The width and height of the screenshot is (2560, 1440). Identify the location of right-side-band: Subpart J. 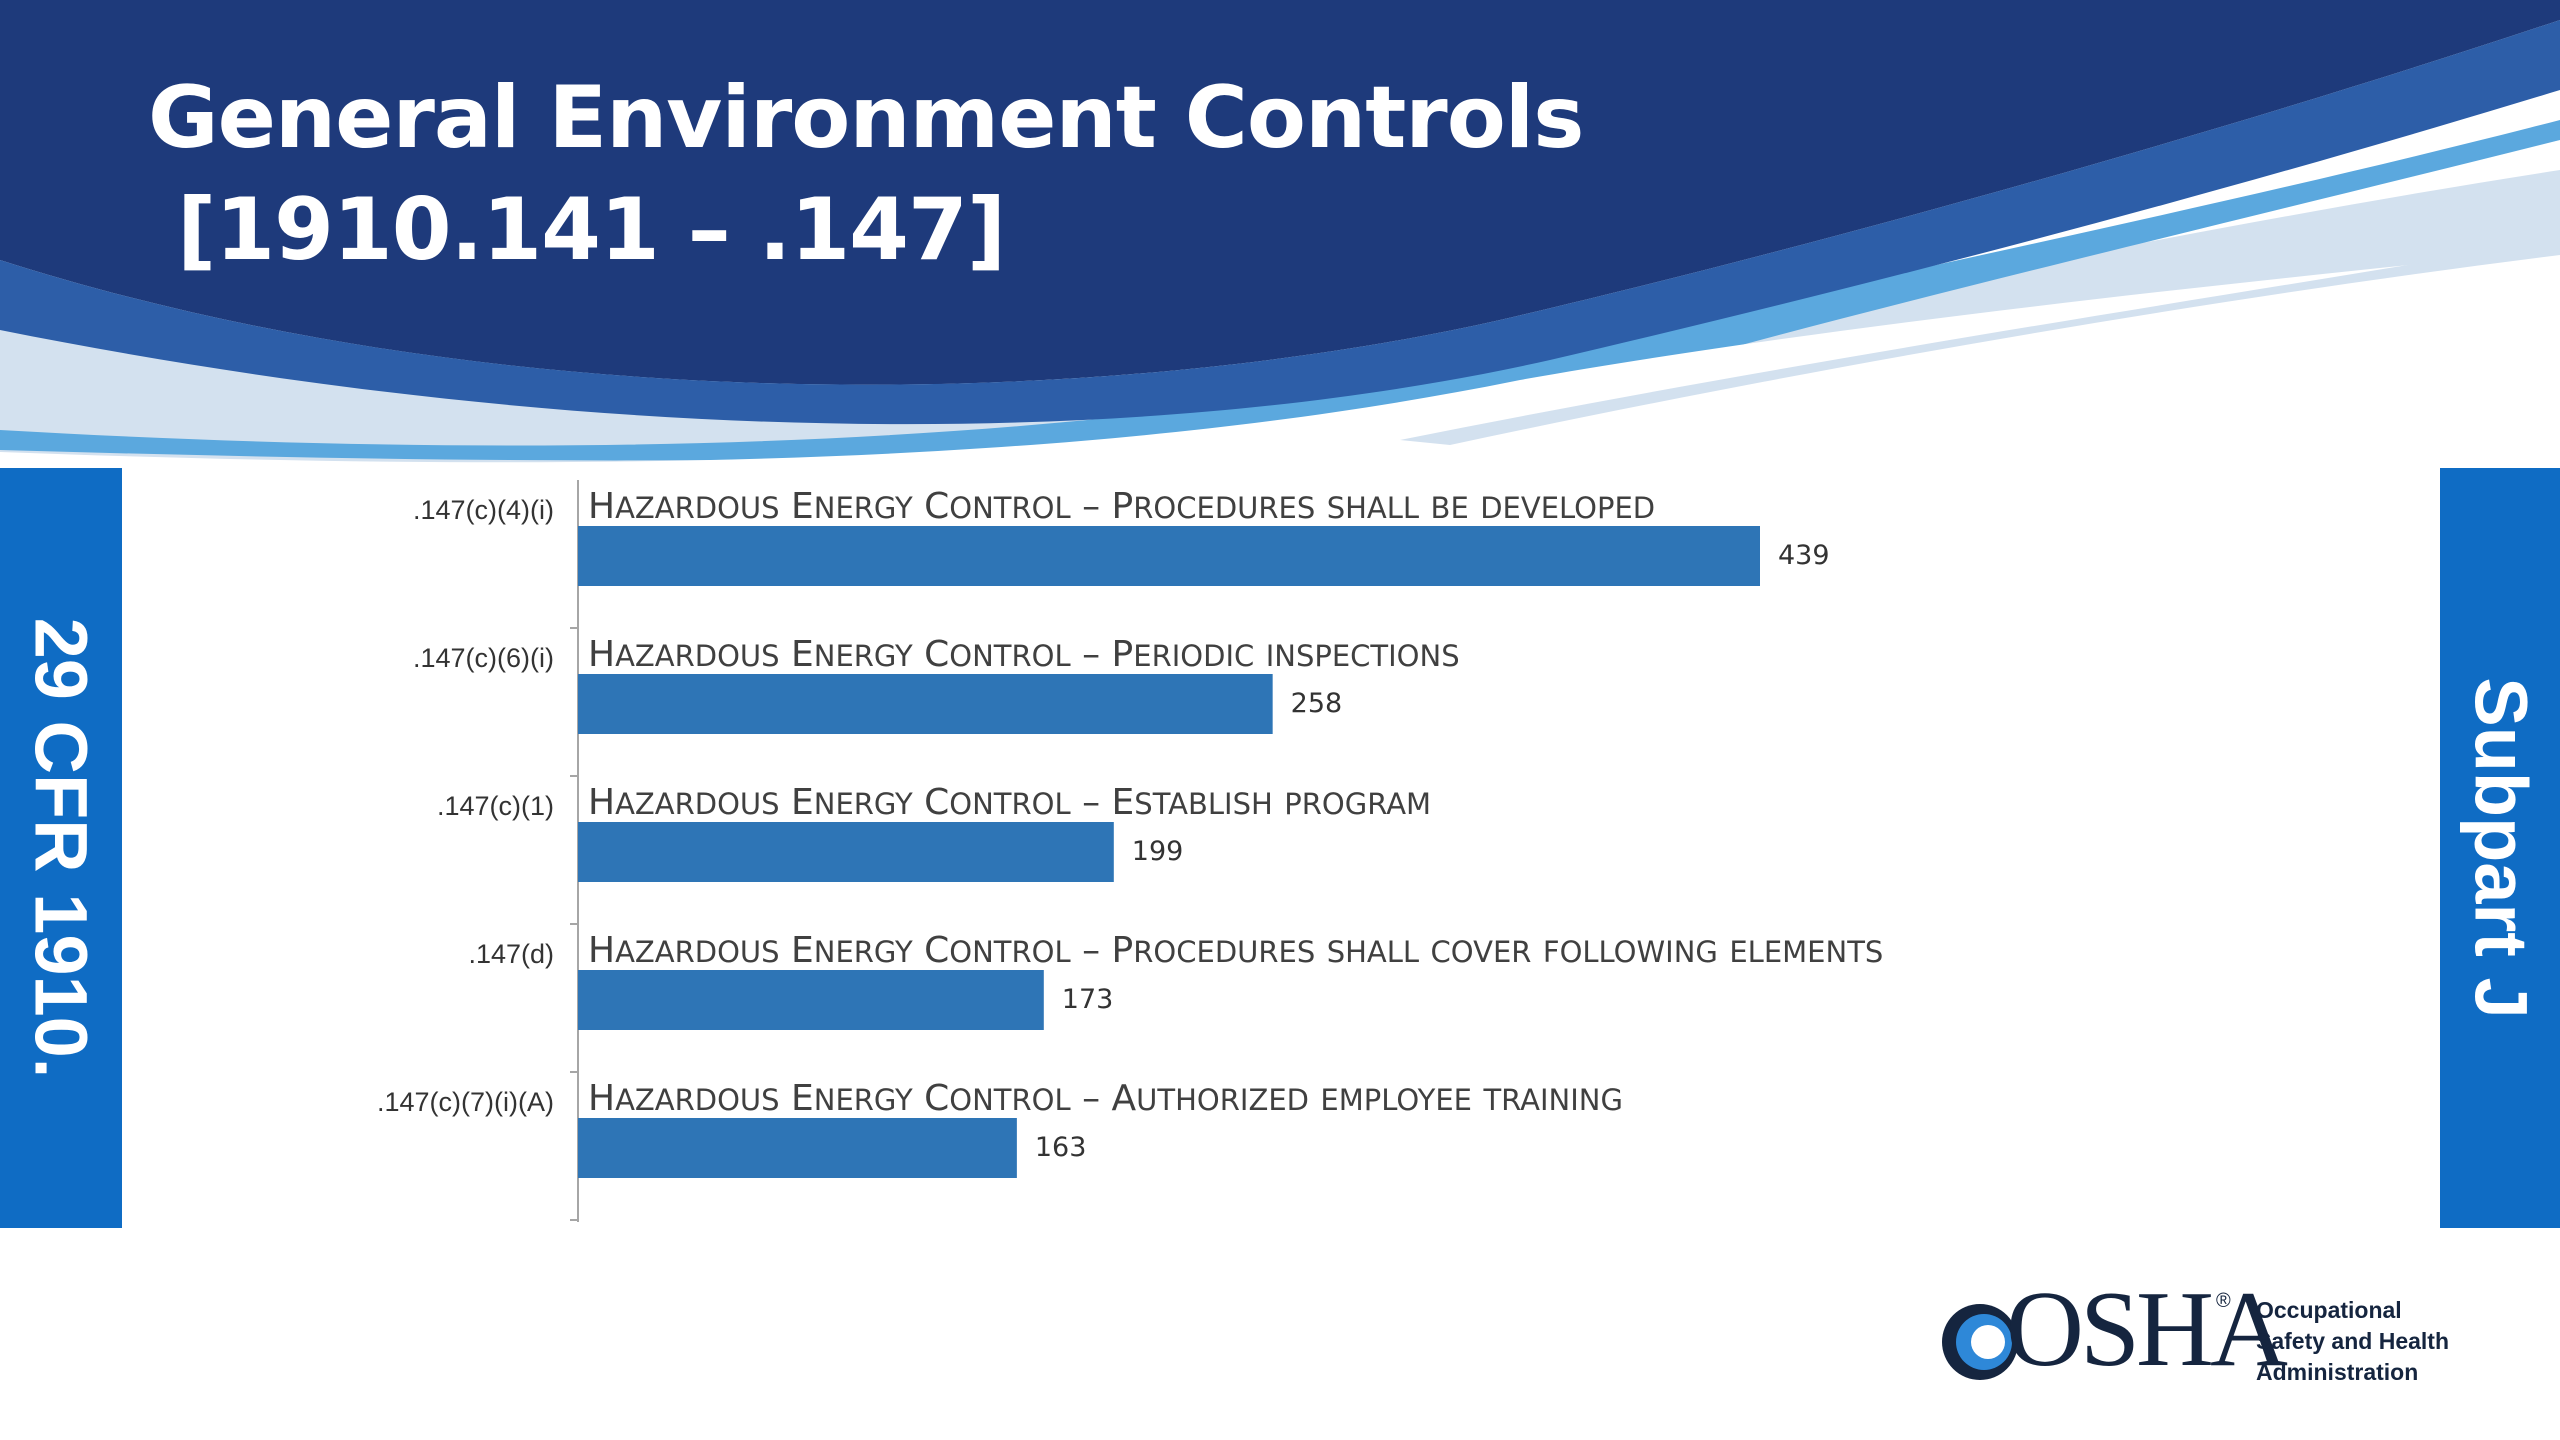
(2500, 848).